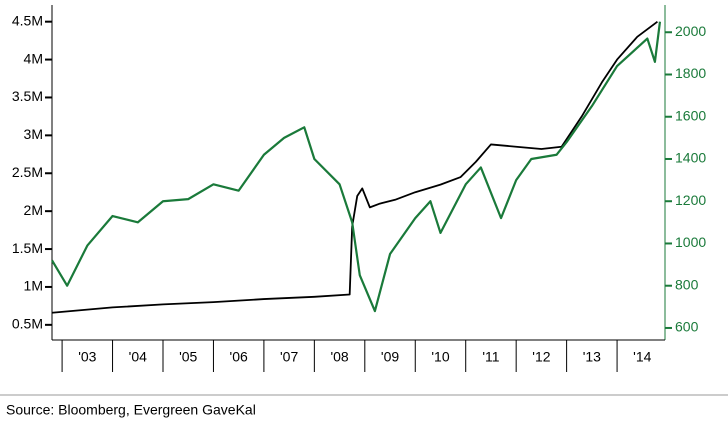 Image resolution: width=728 pixels, height=426 pixels. I want to click on y2-tick-label: 1200, so click(690, 200).